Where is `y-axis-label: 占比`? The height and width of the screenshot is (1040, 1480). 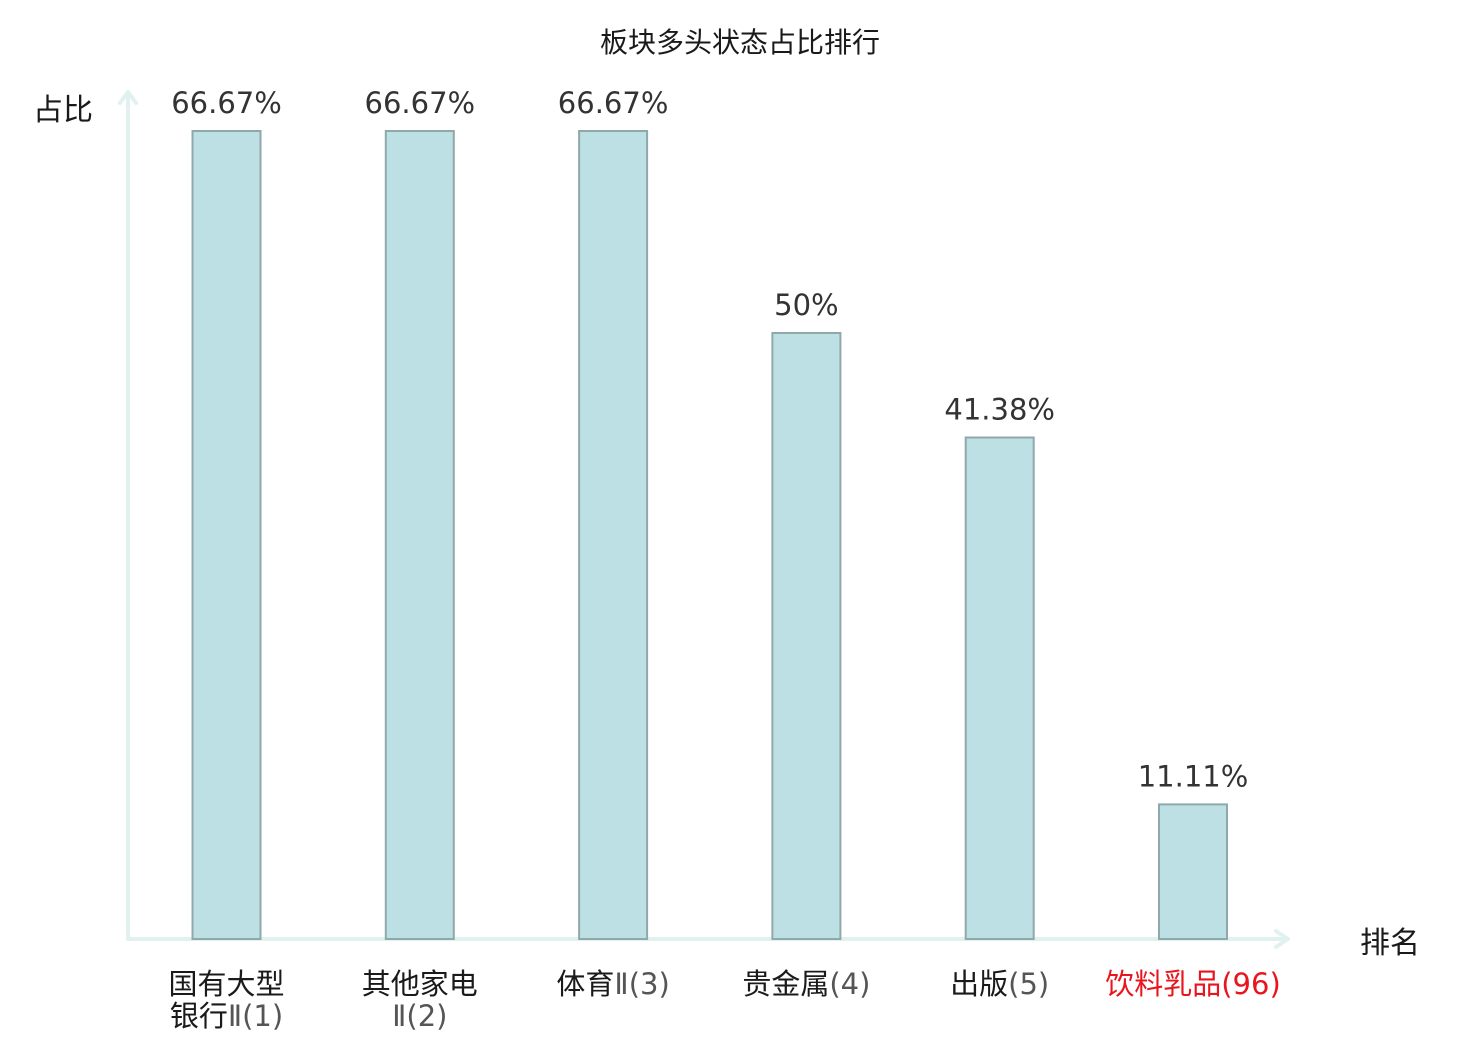
y-axis-label: 占比 is located at coordinates (63, 110).